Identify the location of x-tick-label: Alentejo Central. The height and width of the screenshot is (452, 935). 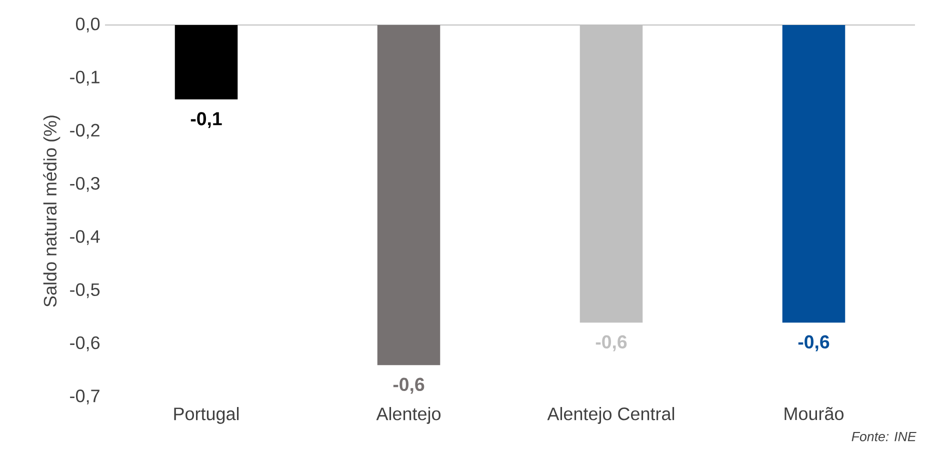
(610, 415).